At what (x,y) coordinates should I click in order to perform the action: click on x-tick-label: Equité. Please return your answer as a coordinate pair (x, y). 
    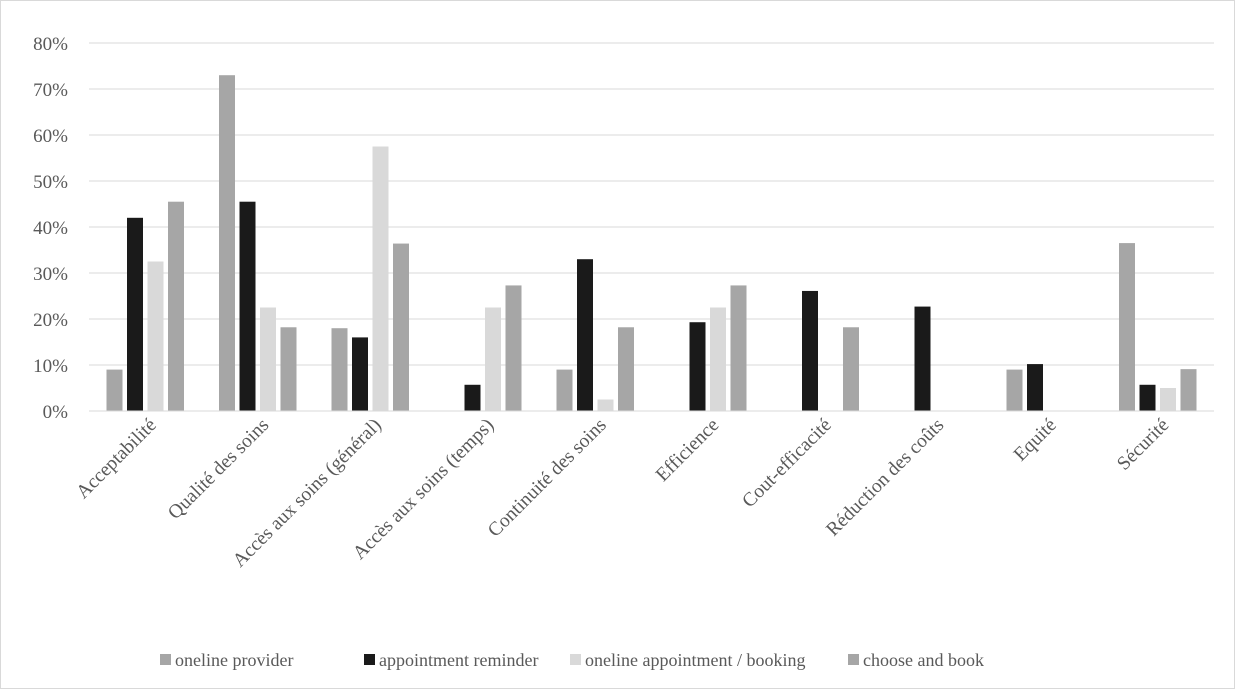
    Looking at the image, I should click on (1035, 440).